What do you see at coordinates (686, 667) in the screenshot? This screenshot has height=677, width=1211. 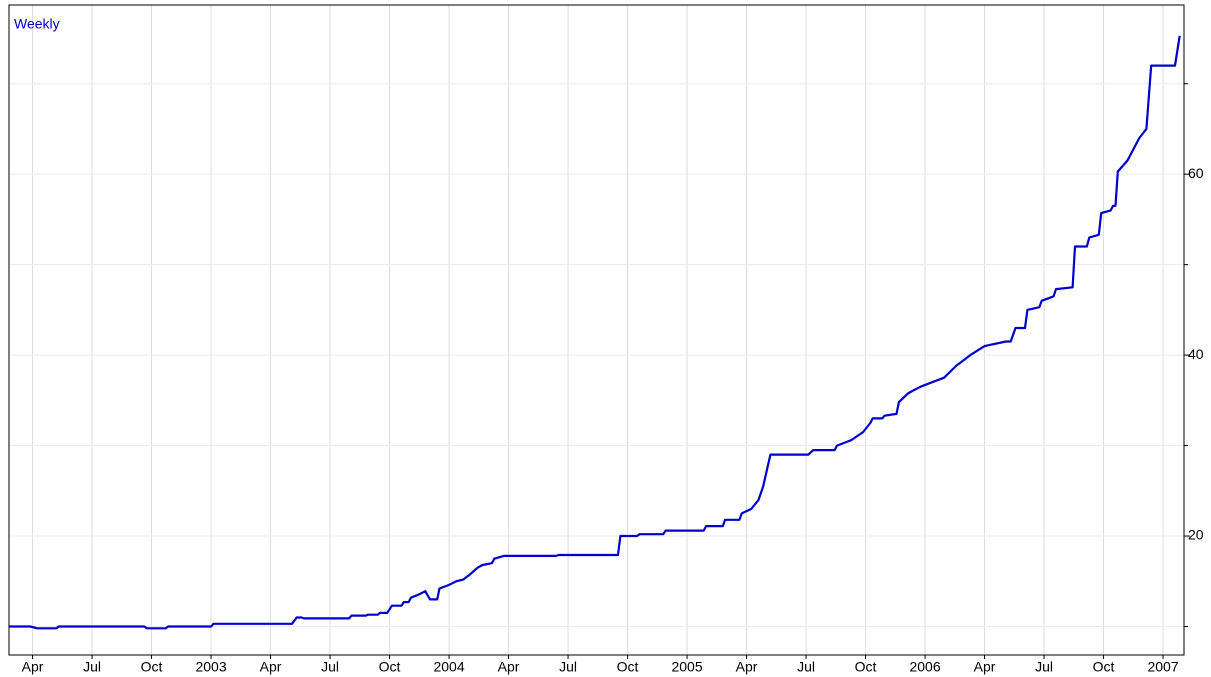 I see `x-tick-label: 2005` at bounding box center [686, 667].